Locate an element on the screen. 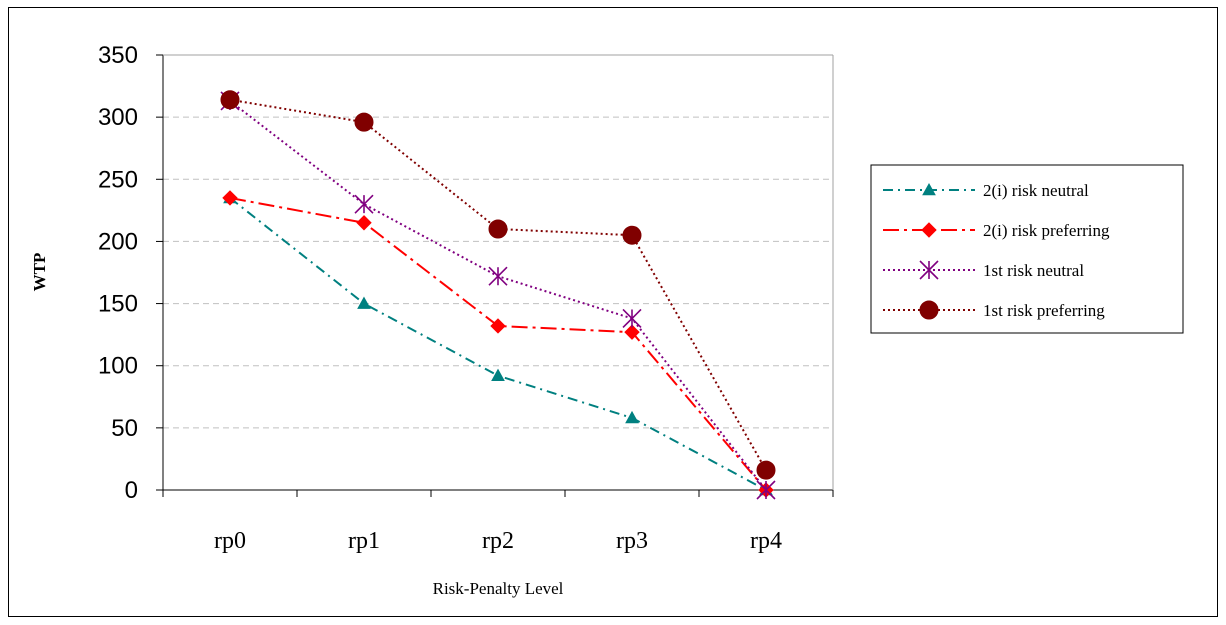 This screenshot has height=625, width=1226. legend-marker-circle is located at coordinates (929, 310).